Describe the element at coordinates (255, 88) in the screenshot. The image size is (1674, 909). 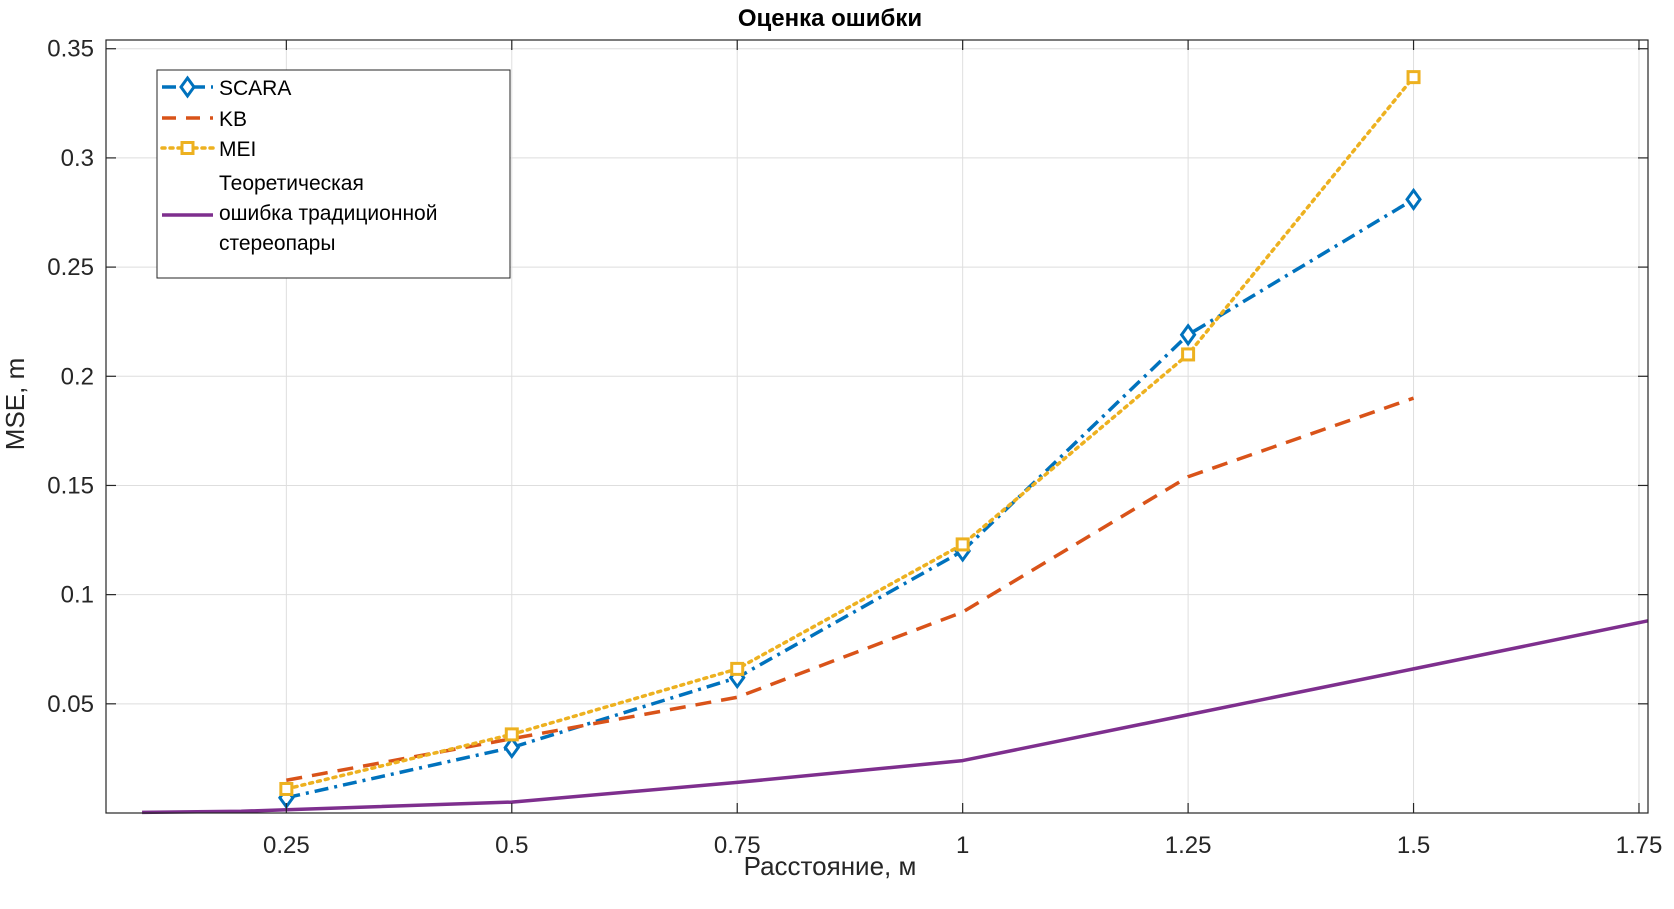
I see `legend-label: SCARA` at that location.